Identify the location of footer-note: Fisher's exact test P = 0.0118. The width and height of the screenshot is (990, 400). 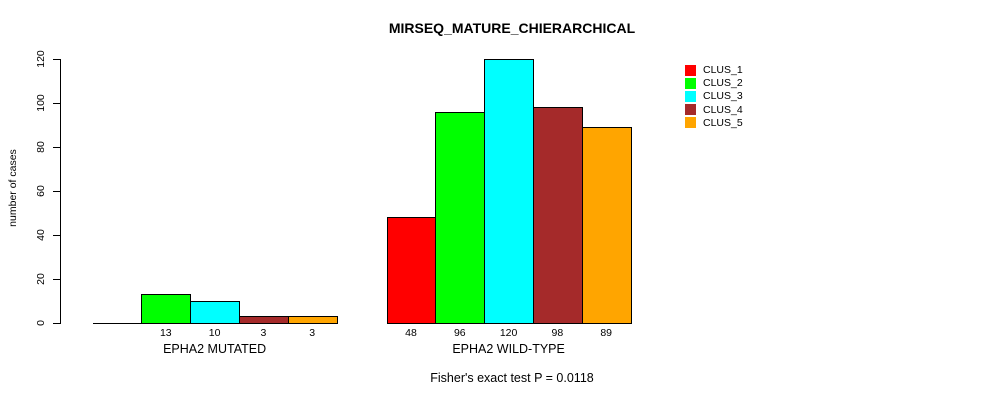
(512, 378).